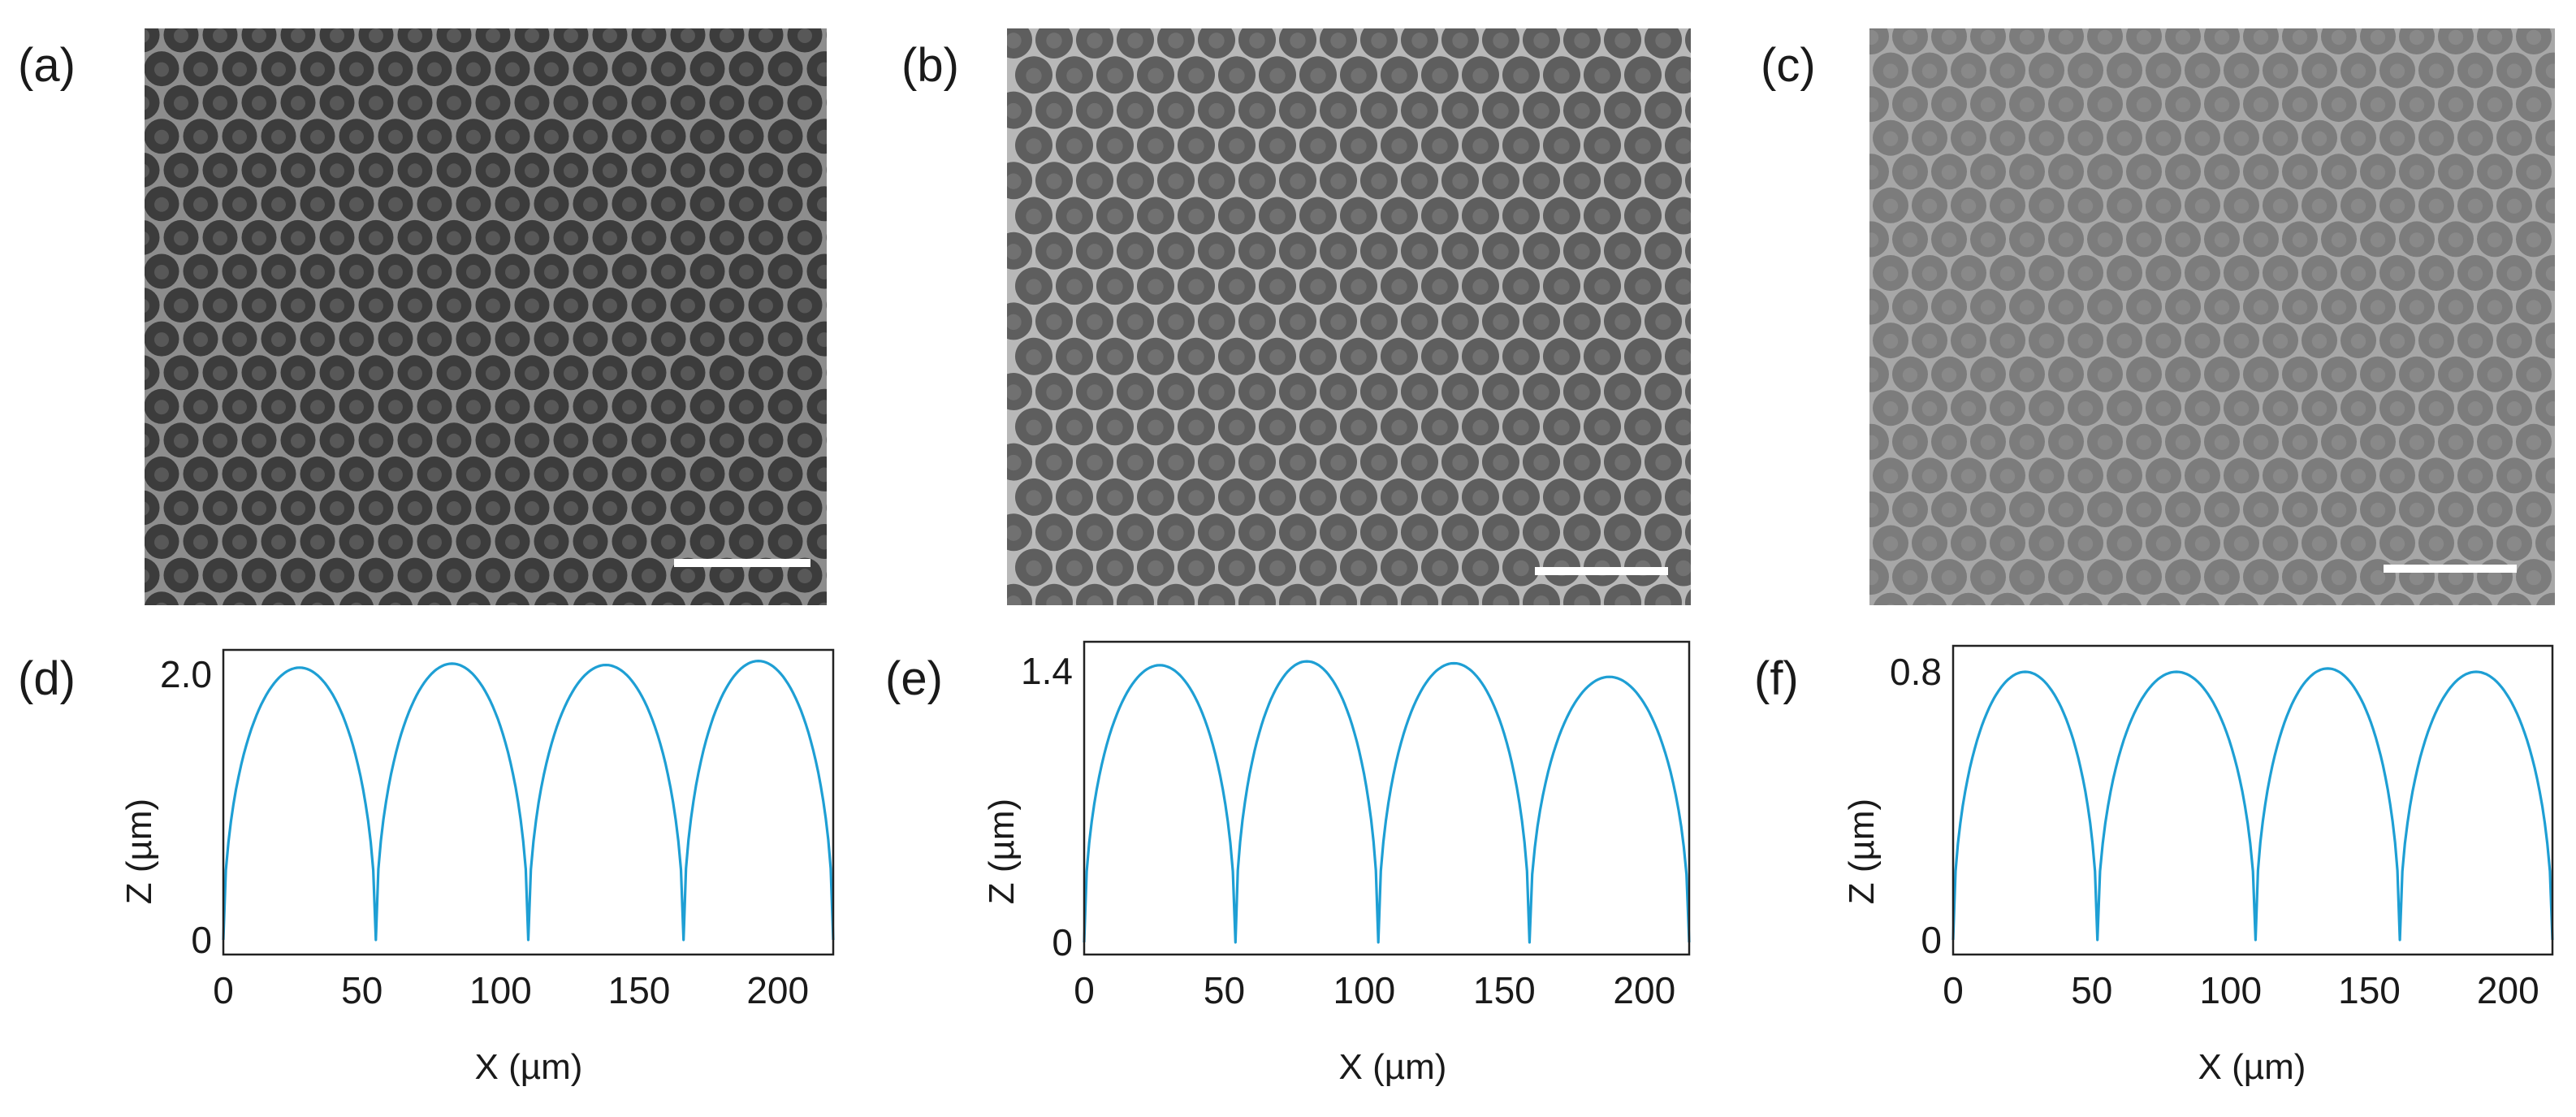 The height and width of the screenshot is (1117, 2576). Describe the element at coordinates (930, 66) in the screenshot. I see `panel-label-b: (b)` at that location.